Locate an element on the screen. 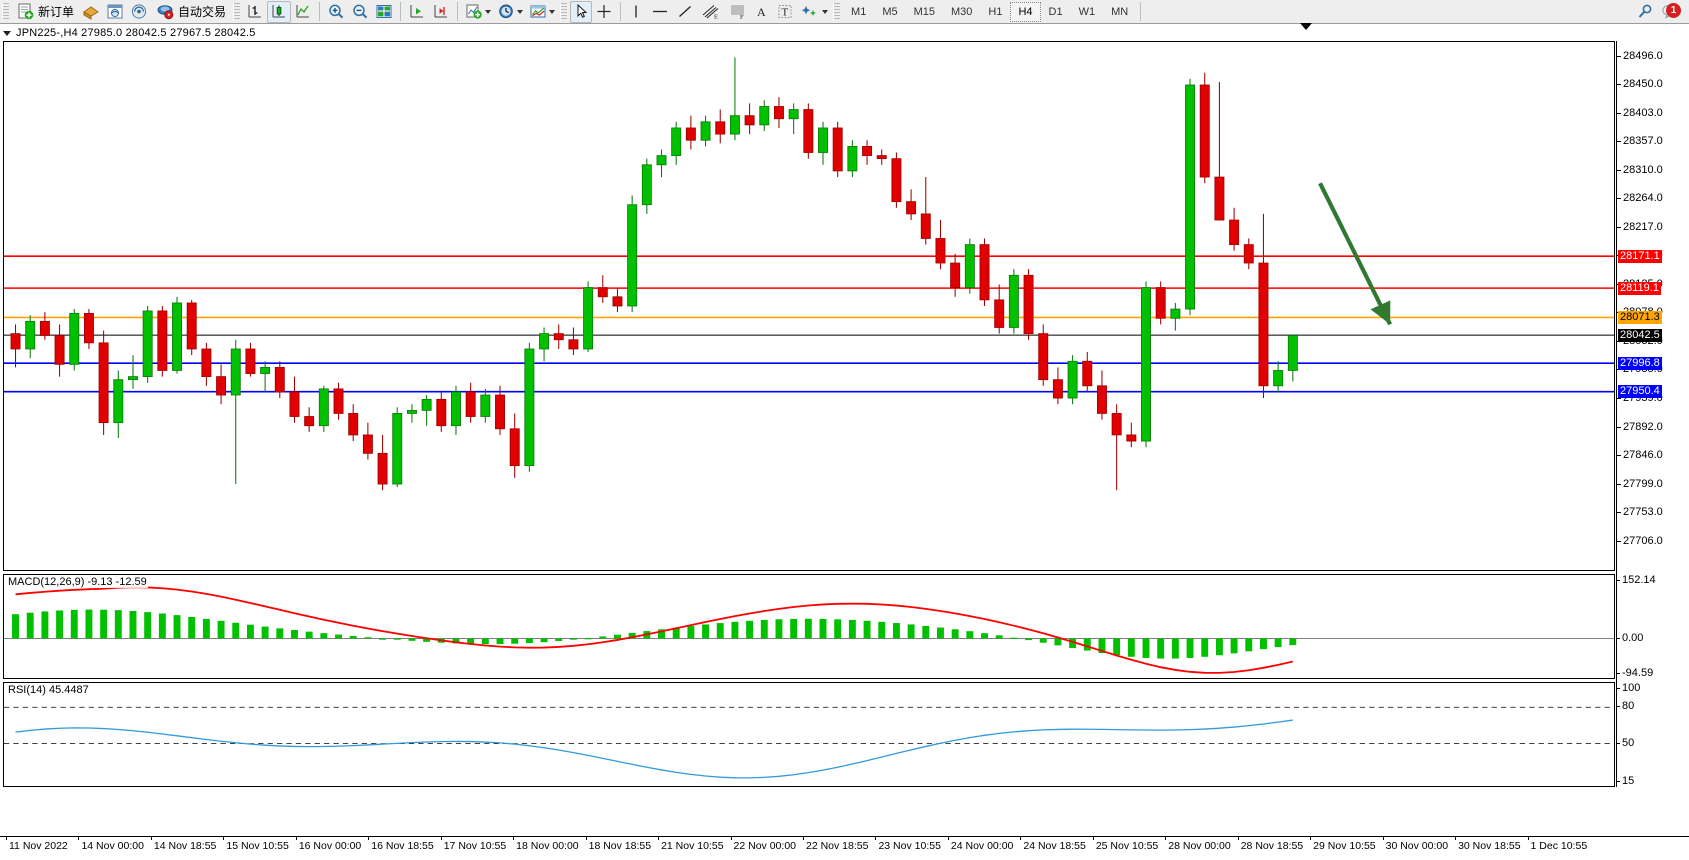  indicators-icon is located at coordinates (474, 11).